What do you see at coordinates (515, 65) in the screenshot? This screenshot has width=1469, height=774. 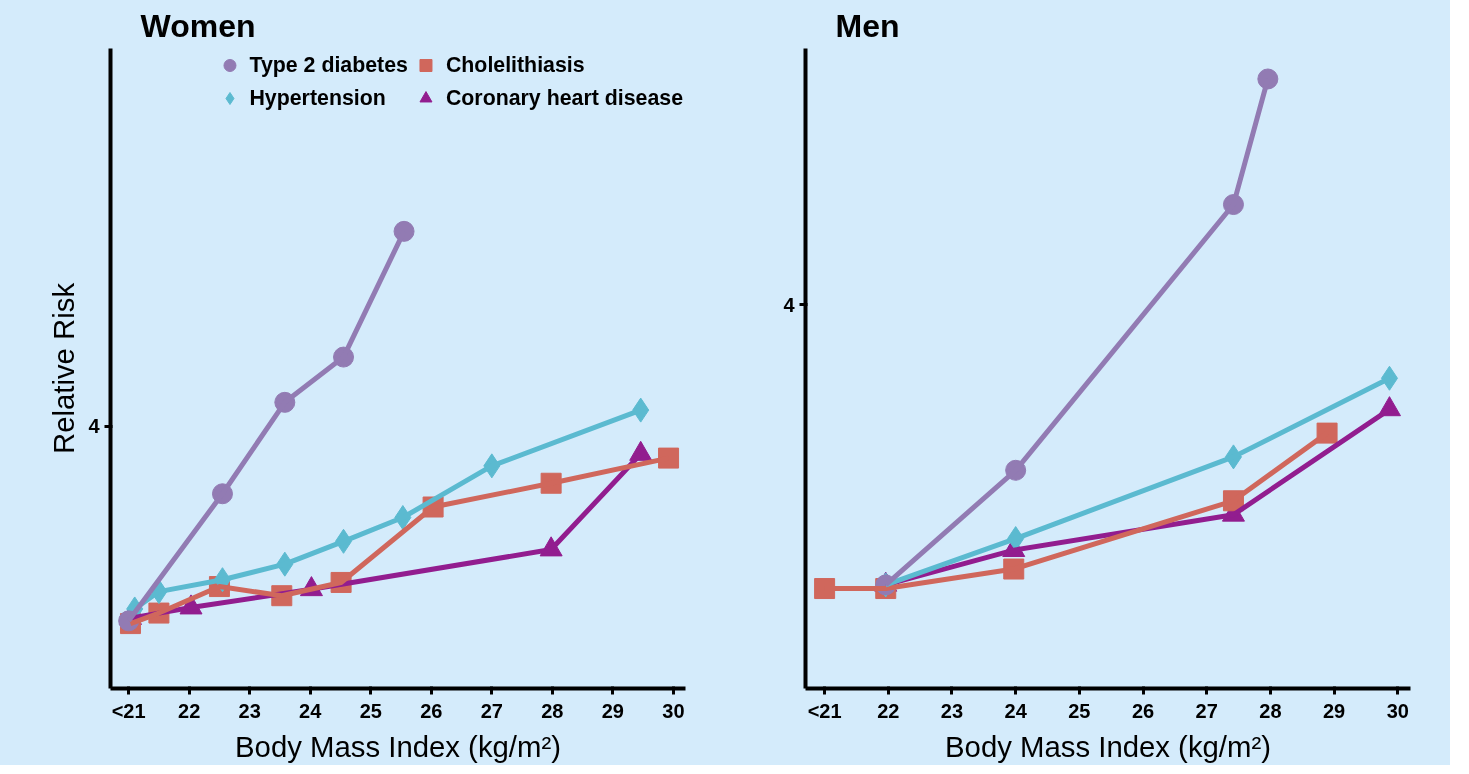 I see `legend-label: Cholelithiasis` at bounding box center [515, 65].